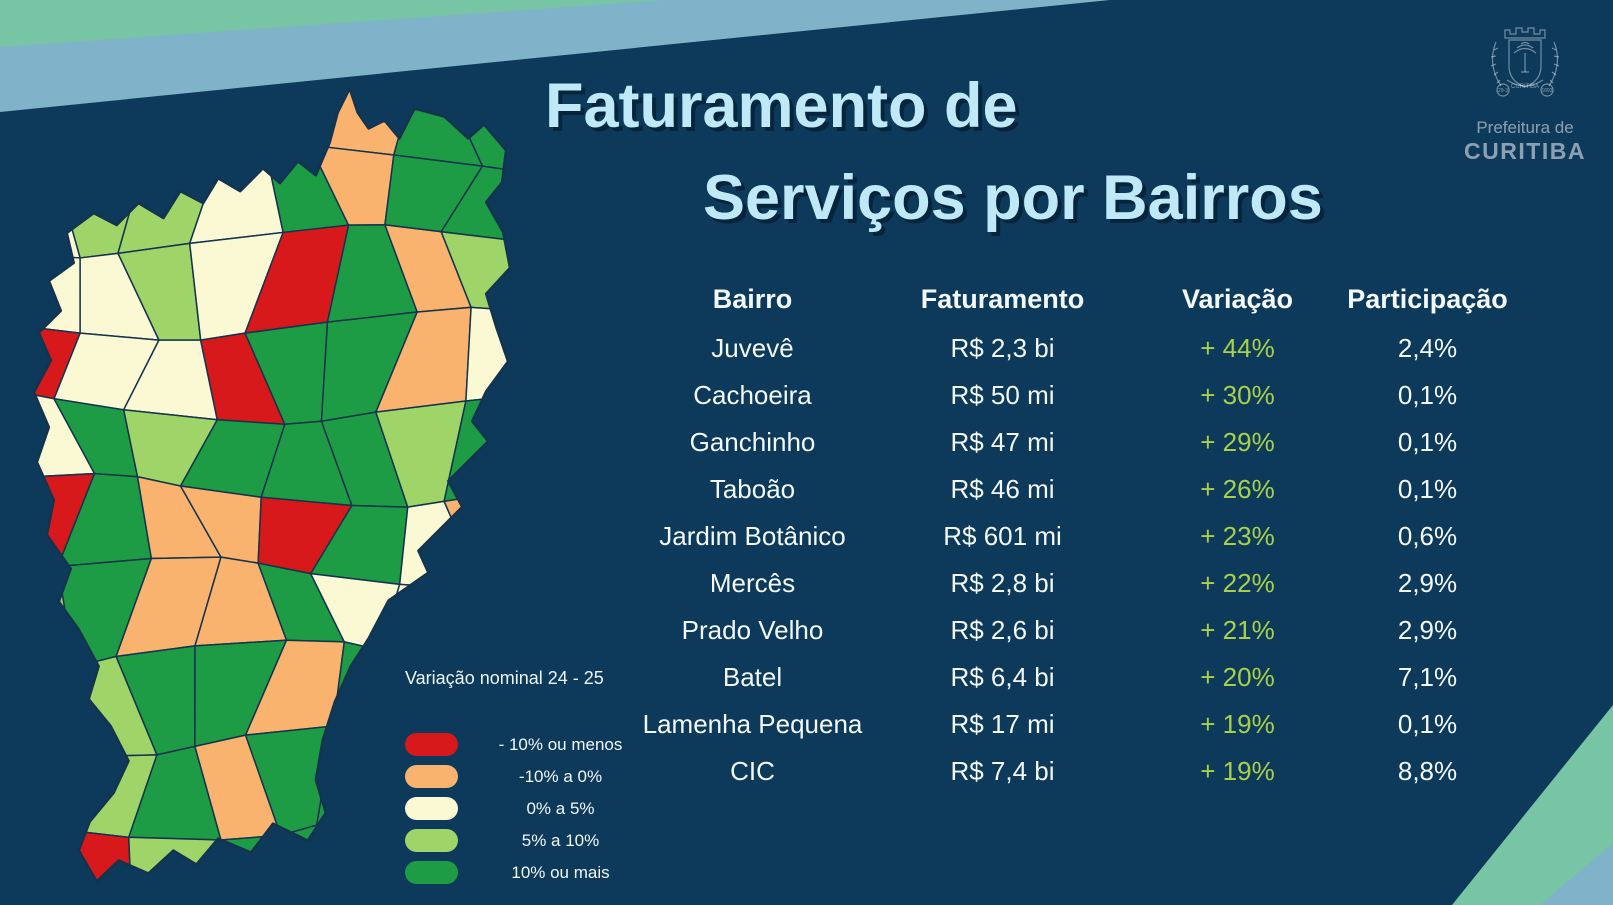 The height and width of the screenshot is (905, 1613). Describe the element at coordinates (1427, 298) in the screenshot. I see `column-header: Participação` at that location.